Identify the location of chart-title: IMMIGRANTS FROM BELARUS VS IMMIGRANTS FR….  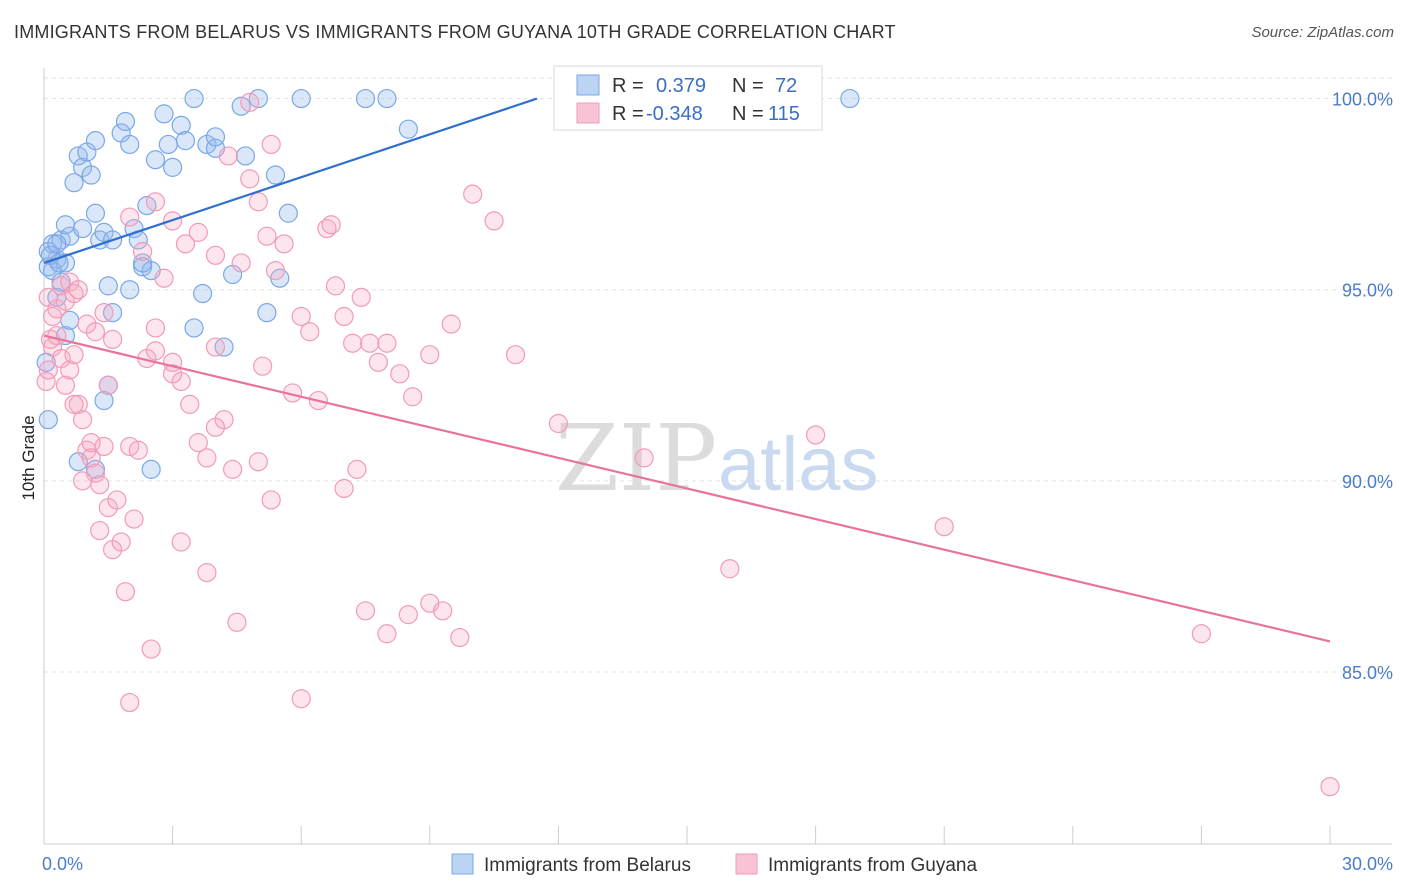
(455, 32).